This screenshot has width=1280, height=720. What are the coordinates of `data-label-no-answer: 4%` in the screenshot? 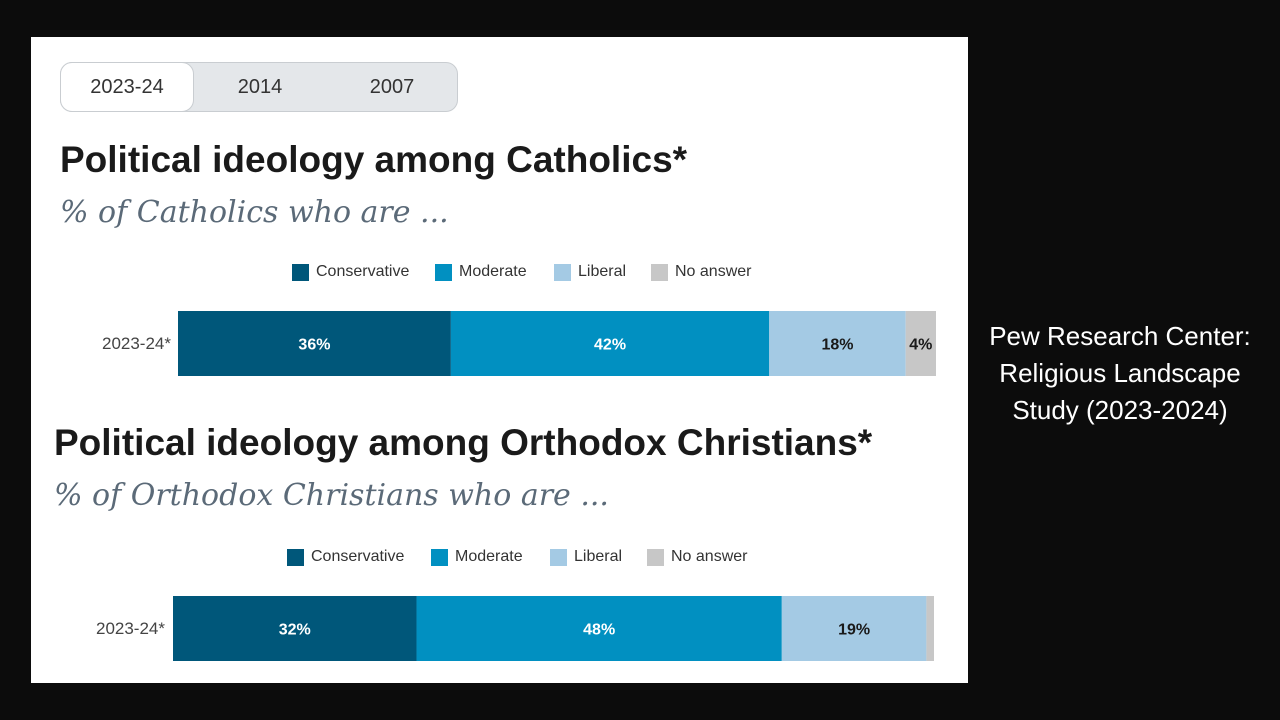 It's located at (920, 345).